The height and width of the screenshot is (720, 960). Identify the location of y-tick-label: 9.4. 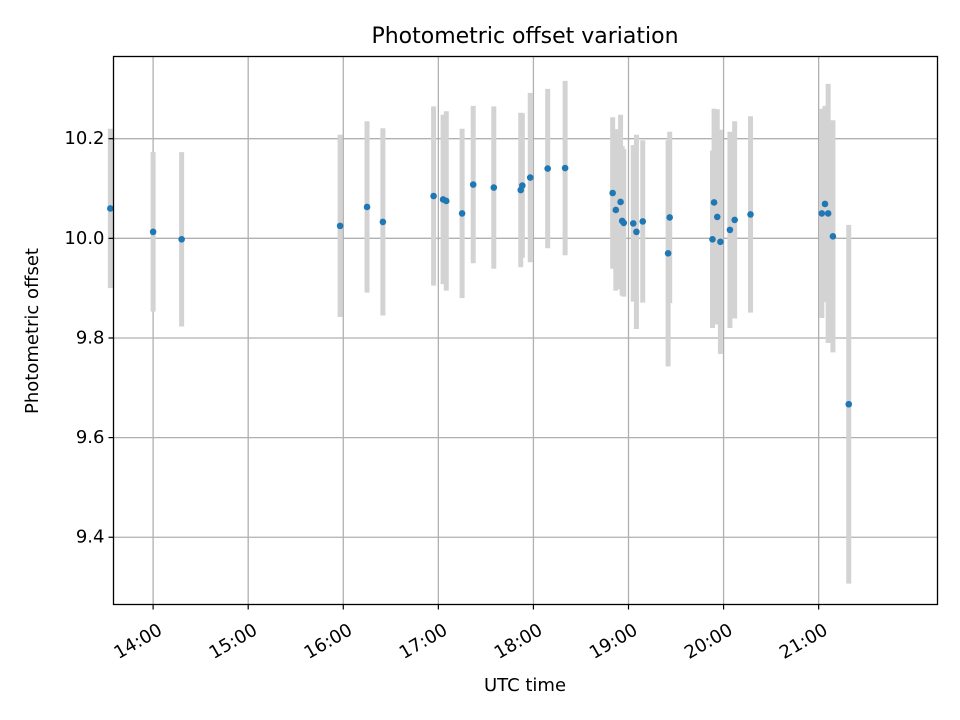
(90, 537).